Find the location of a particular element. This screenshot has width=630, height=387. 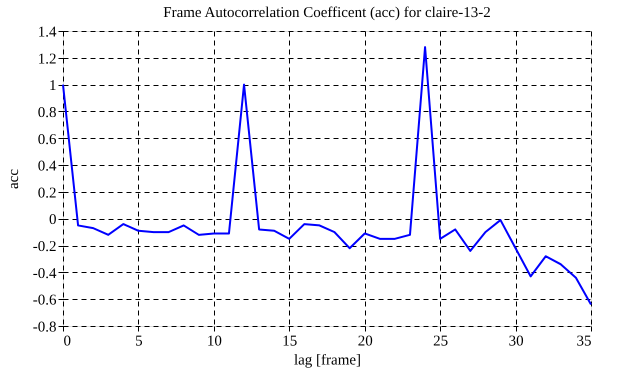

y-tick-label: 1 is located at coordinates (52, 86).